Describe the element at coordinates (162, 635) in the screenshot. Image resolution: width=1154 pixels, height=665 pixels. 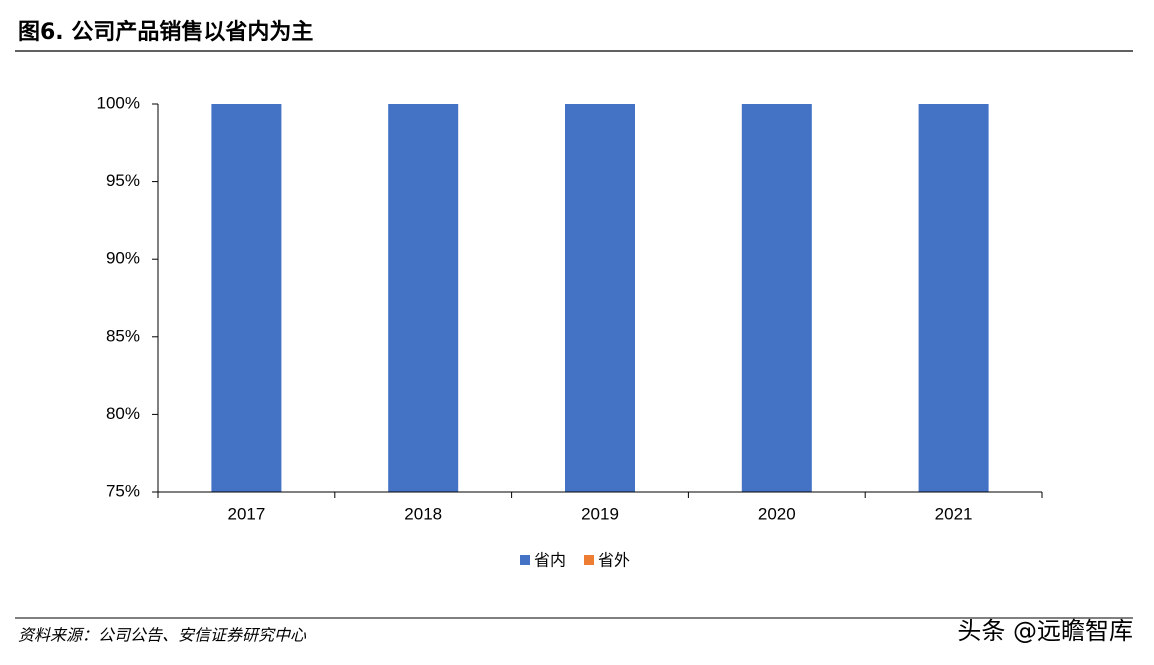
I see `source: 资料来源：公司公告、安信证券研究中心` at that location.